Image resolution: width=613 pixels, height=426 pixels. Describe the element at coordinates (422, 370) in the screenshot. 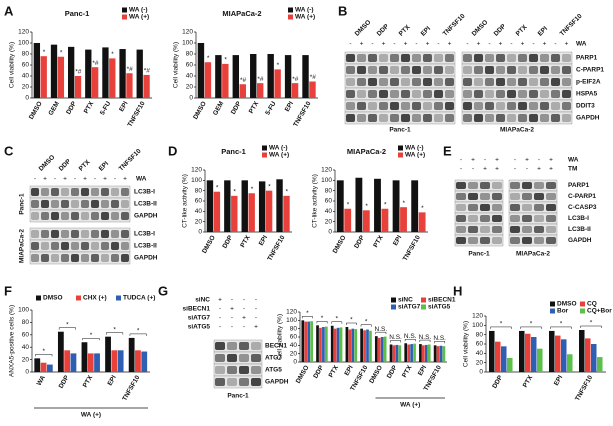

I see `x-tick-label: EPI` at that location.